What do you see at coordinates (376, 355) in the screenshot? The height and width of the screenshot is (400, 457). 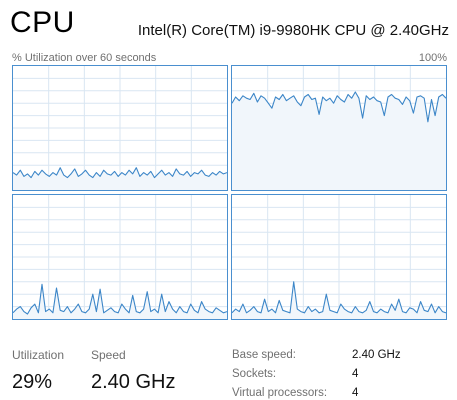 I see `base-speed-value: 2.40 GHz` at bounding box center [376, 355].